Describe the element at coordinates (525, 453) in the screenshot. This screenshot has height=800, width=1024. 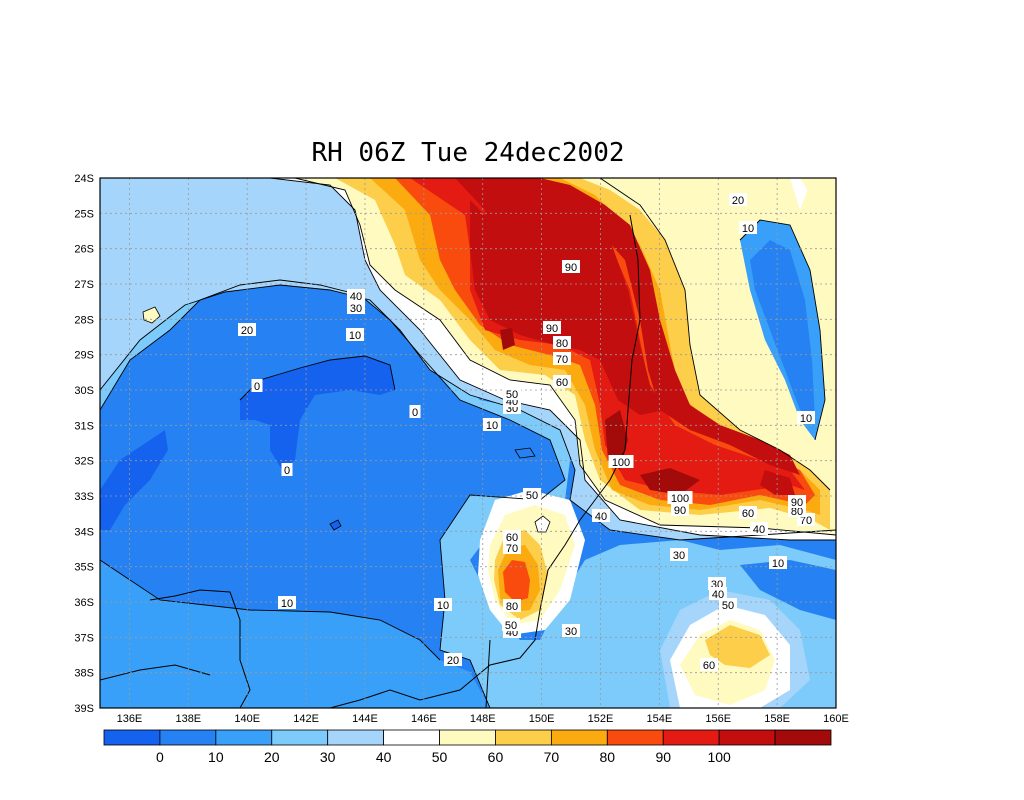
I see `rh-patch-low-b` at that location.